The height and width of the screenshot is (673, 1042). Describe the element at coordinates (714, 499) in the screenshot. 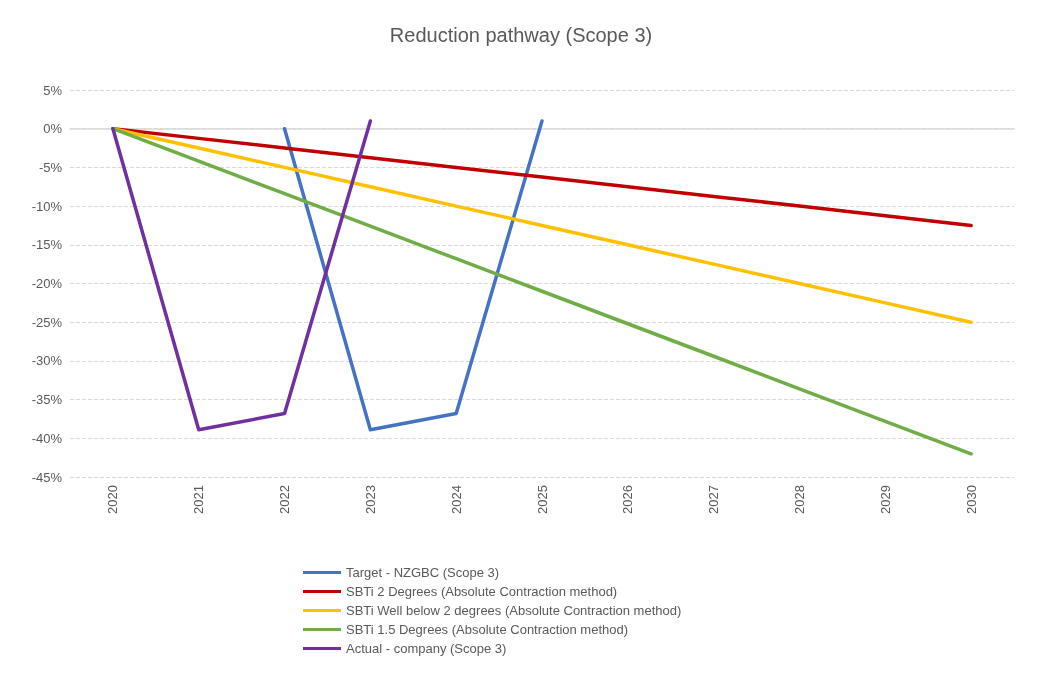

I see `x-tick-label: 2027` at that location.